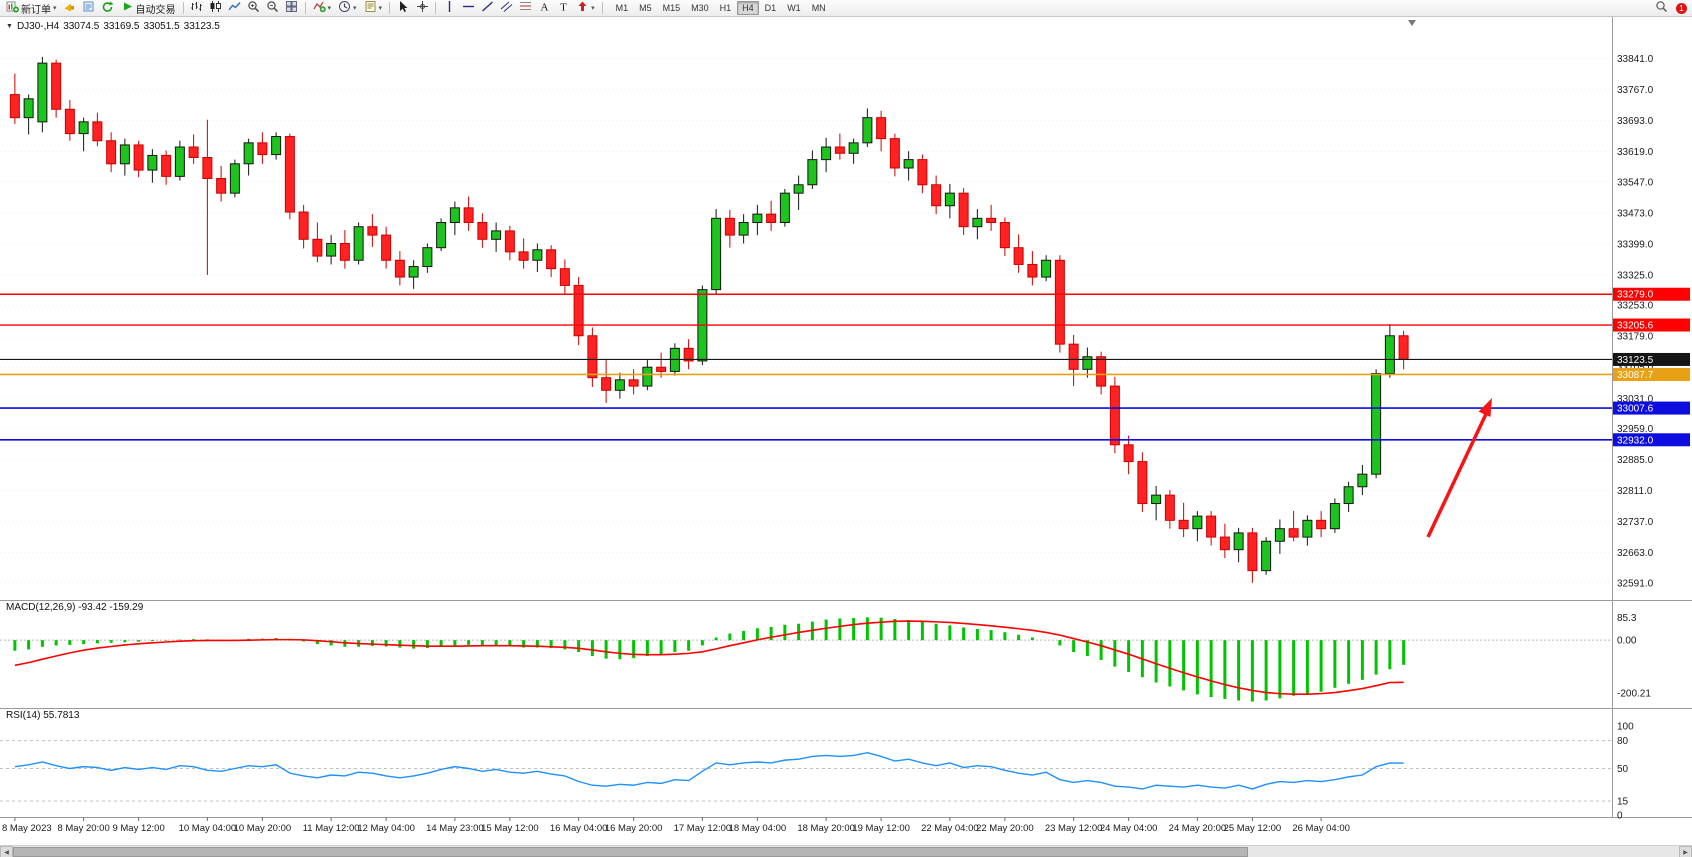 This screenshot has width=1692, height=857. I want to click on price-tick-label: 33547.0, so click(1635, 182).